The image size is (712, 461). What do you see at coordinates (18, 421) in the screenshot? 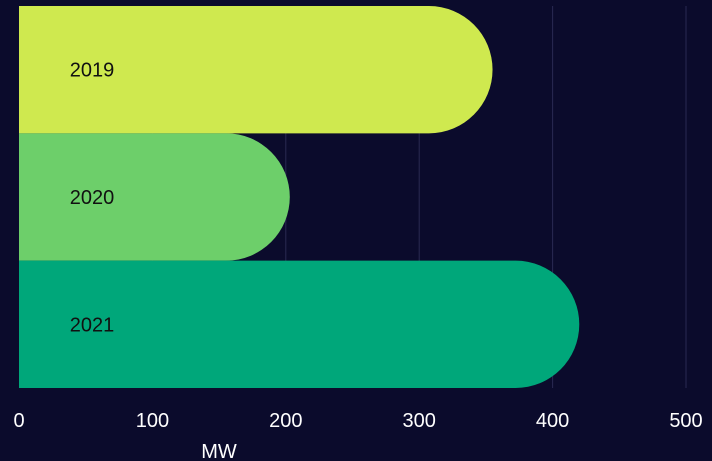
I see `x-tick-label-0: 0` at bounding box center [18, 421].